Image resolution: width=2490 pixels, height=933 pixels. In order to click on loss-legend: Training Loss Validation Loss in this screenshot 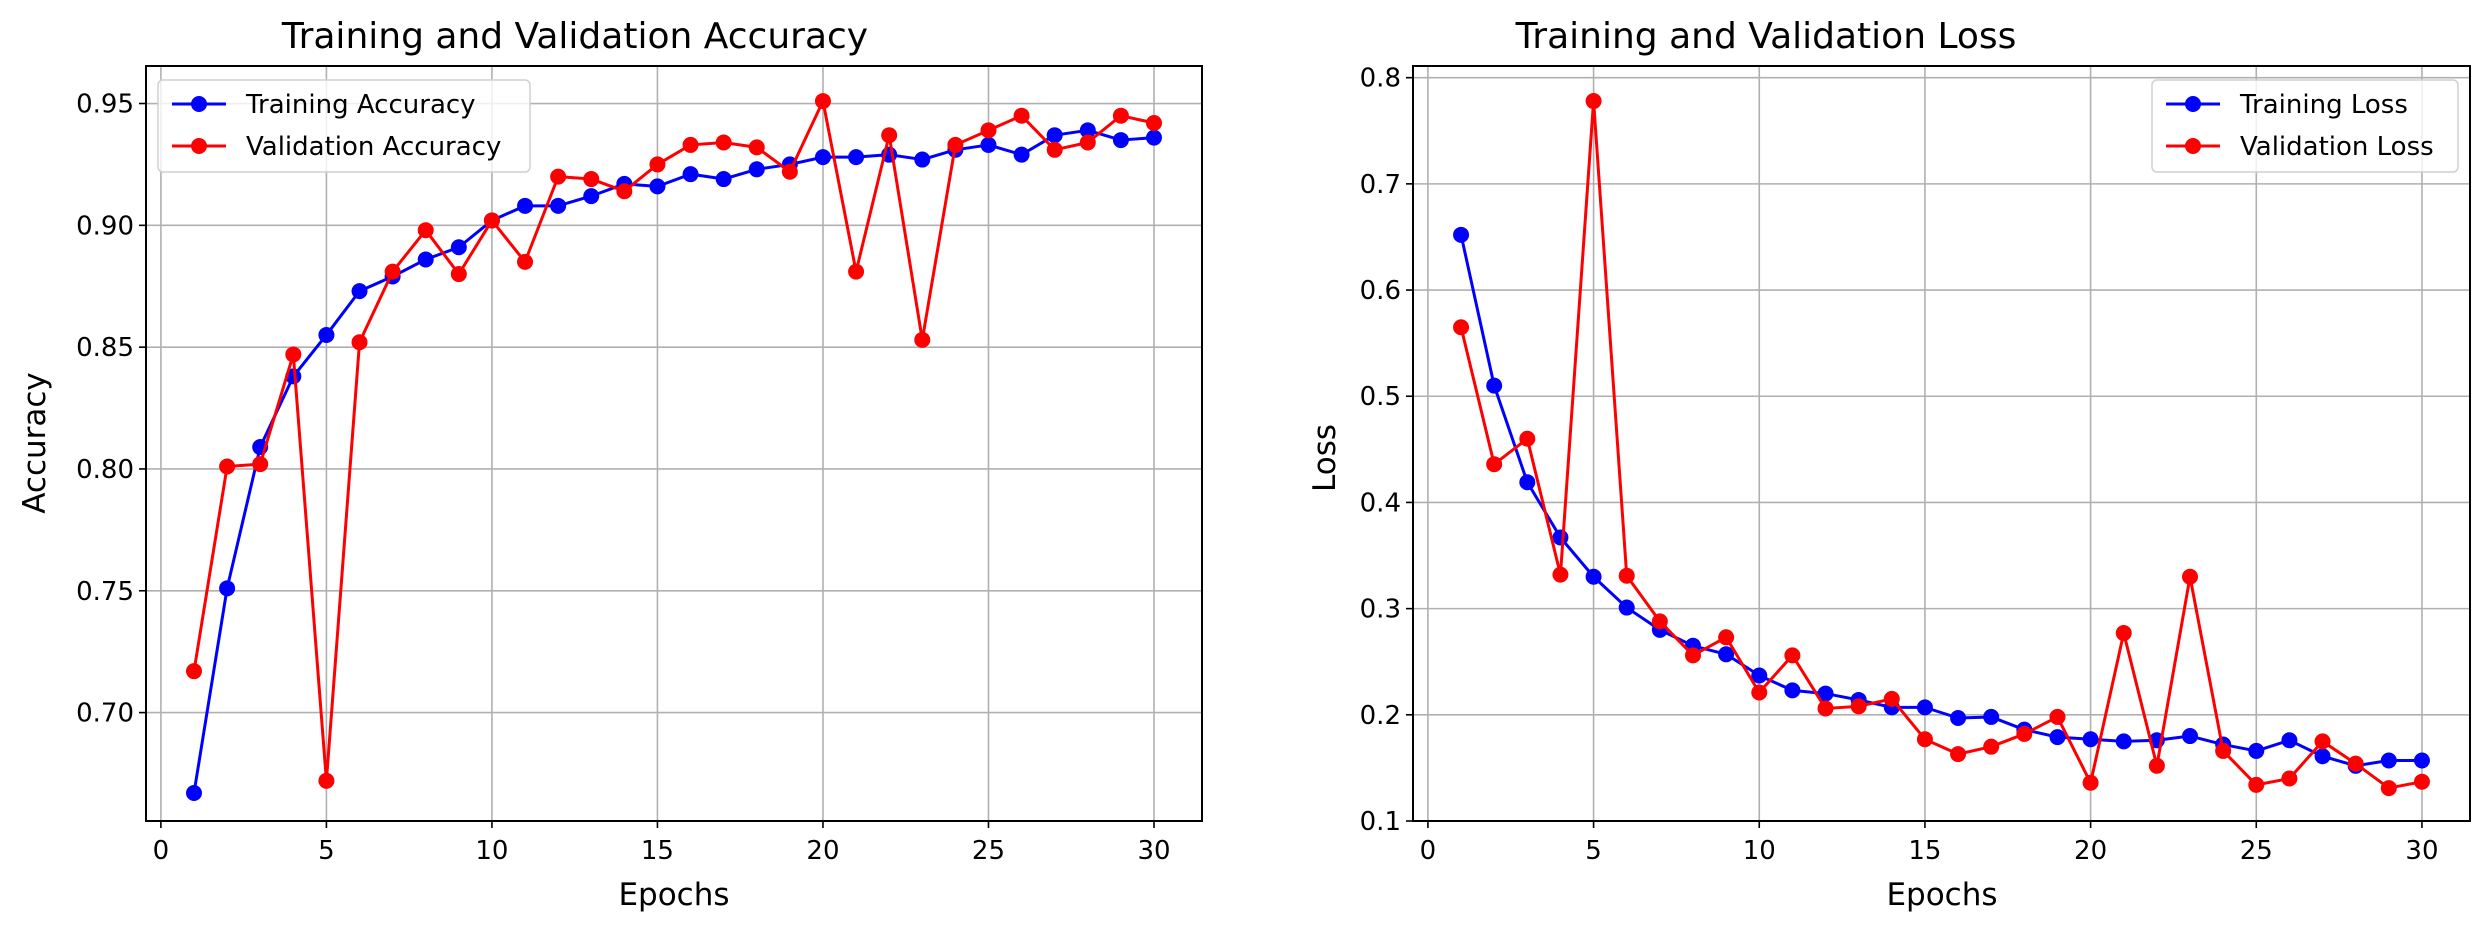, I will do `click(2305, 126)`.